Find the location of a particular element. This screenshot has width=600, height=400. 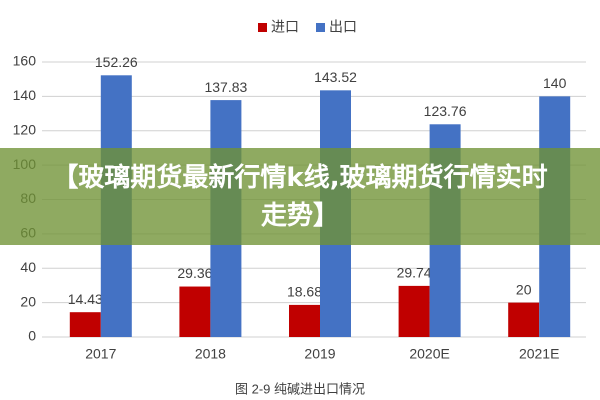

banner-text: 【玻璃期货最新行情k线,玻璃期货行情实时走势】 is located at coordinates (300, 196).